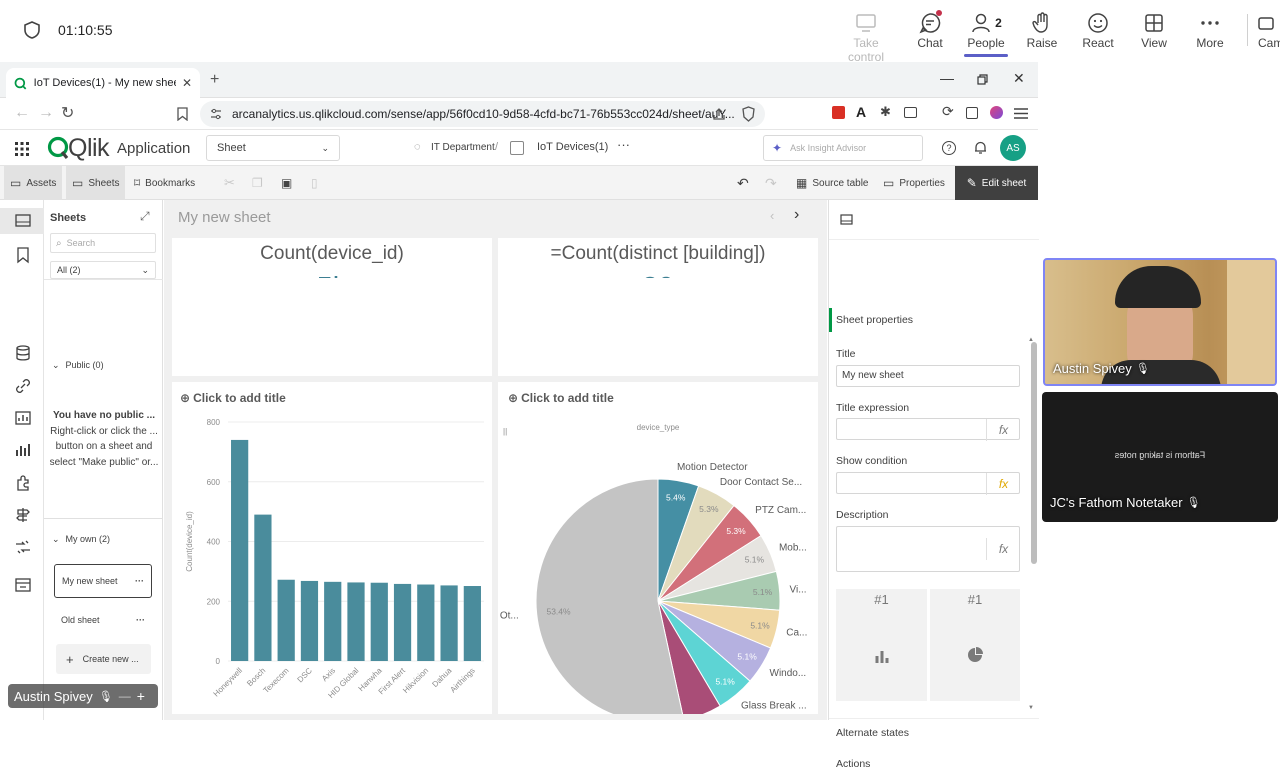  Describe the element at coordinates (843, 148) in the screenshot. I see `insight-advisor-search: ✦ Ask Insight Advisor` at that location.